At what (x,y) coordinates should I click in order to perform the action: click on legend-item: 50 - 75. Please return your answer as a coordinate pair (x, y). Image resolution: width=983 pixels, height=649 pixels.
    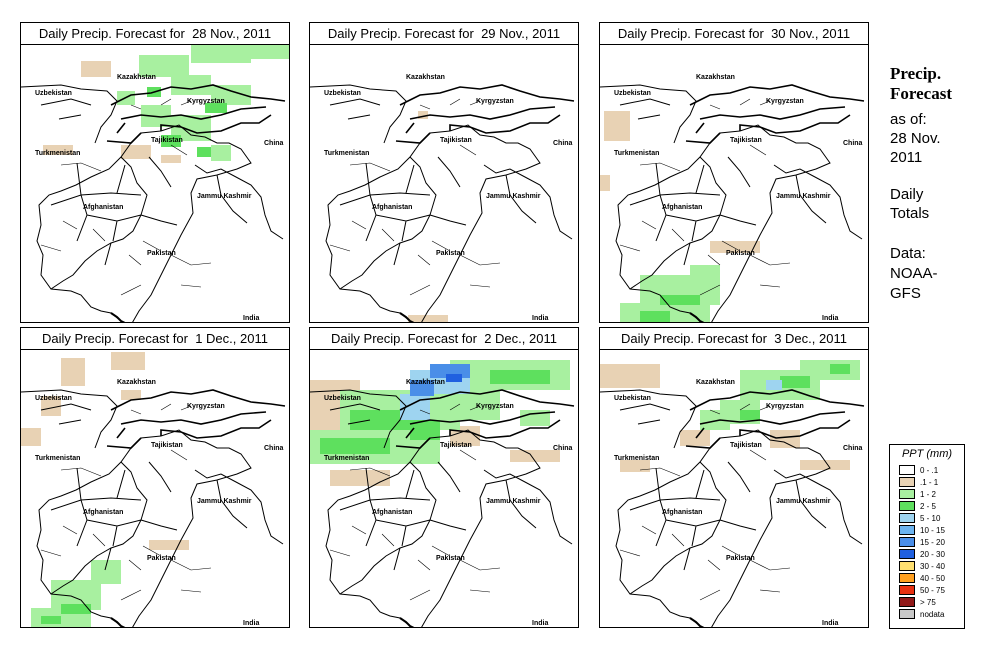
    Looking at the image, I should click on (930, 590).